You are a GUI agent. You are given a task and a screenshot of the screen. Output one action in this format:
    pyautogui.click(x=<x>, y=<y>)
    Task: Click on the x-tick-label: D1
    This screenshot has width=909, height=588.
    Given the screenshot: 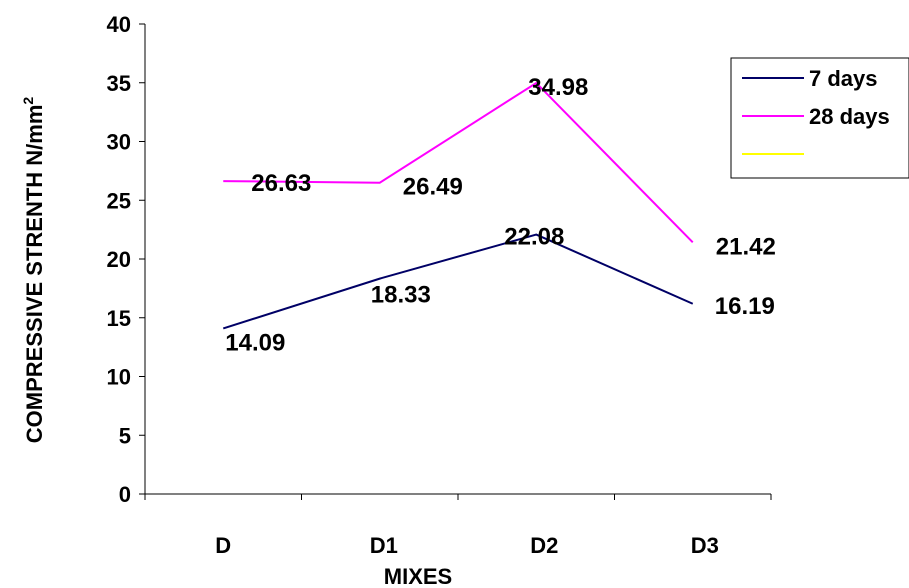 What is the action you would take?
    pyautogui.click(x=384, y=545)
    